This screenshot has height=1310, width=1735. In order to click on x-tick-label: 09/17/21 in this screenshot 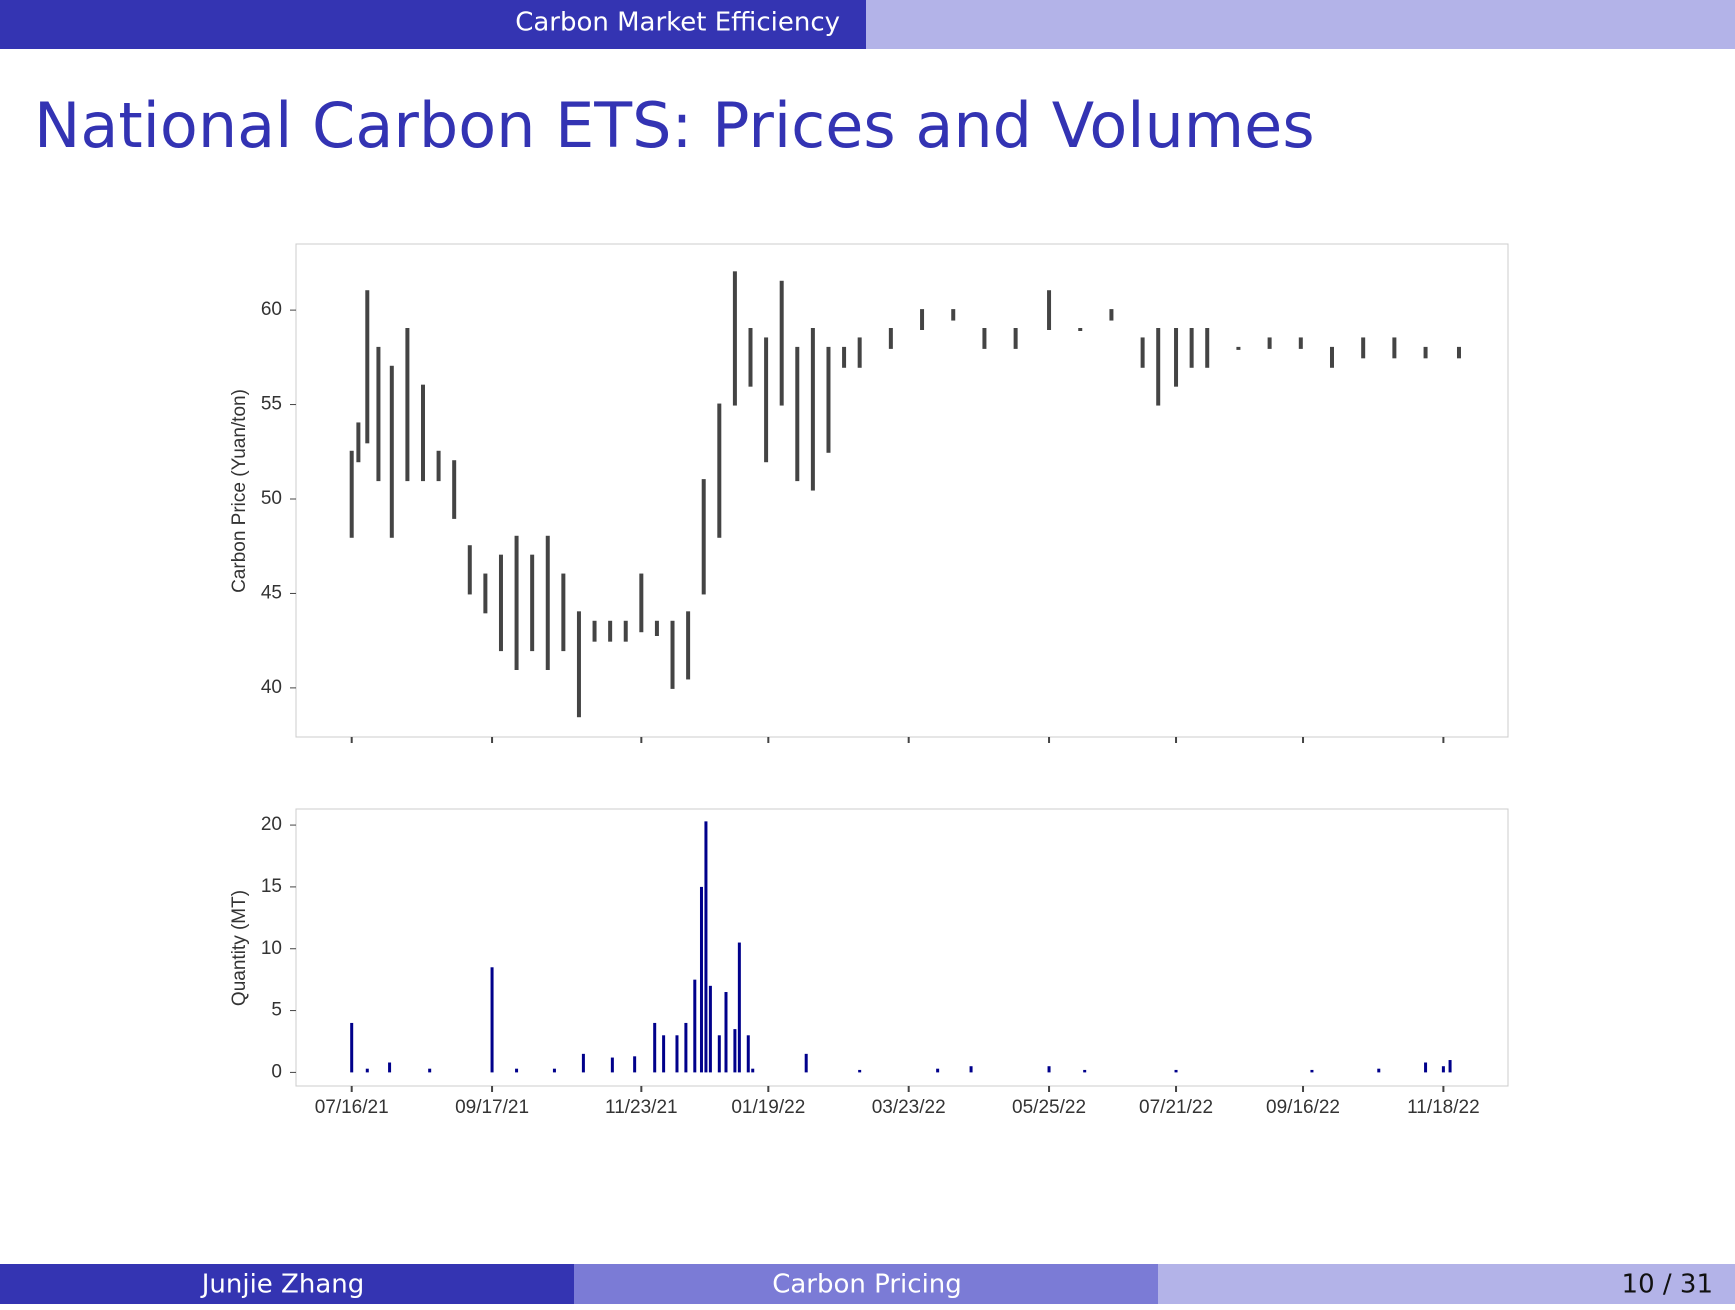, I will do `click(492, 1107)`.